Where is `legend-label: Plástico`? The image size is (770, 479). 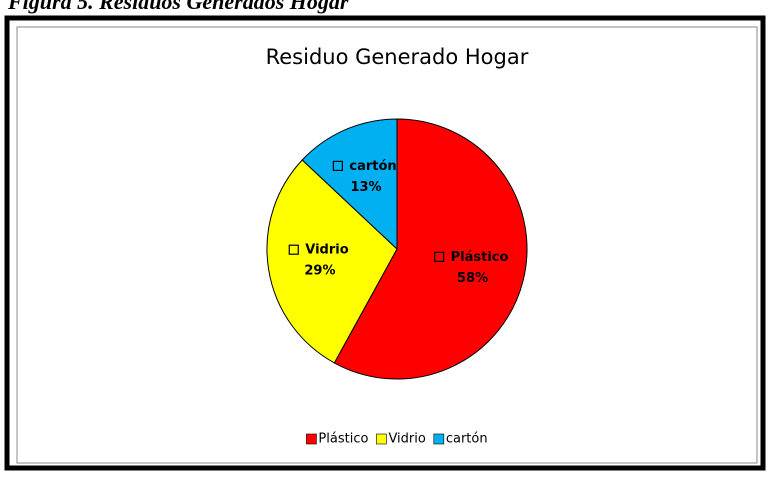 legend-label: Plástico is located at coordinates (343, 439).